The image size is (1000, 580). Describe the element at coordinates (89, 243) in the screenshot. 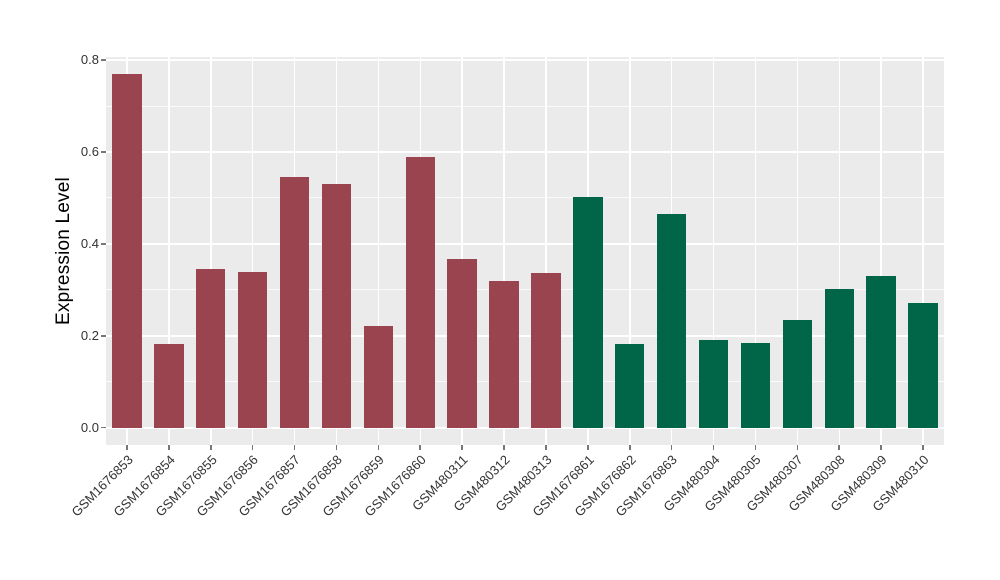

I see `y-tick-label: 0.4` at that location.